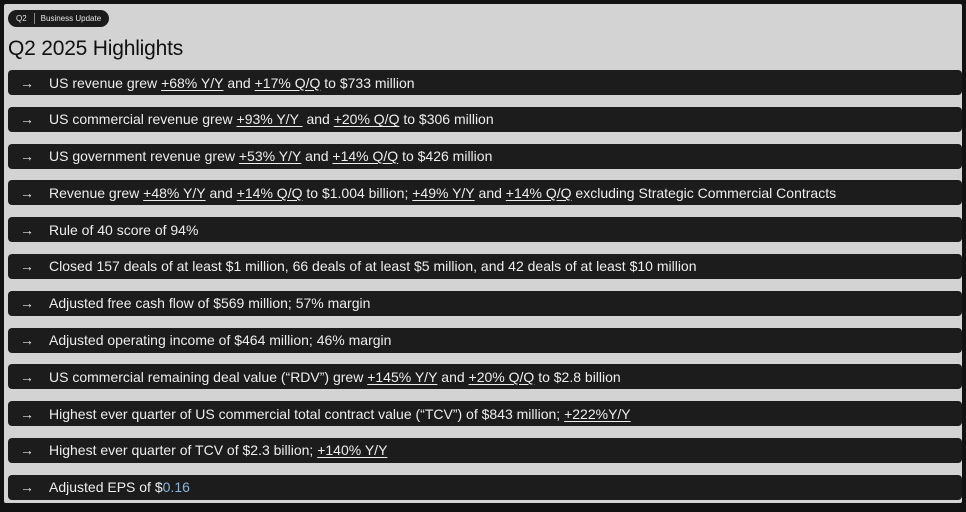 The width and height of the screenshot is (966, 512). Describe the element at coordinates (704, 192) in the screenshot. I see `row-text: excluding Strategic Commercial Contracts` at that location.